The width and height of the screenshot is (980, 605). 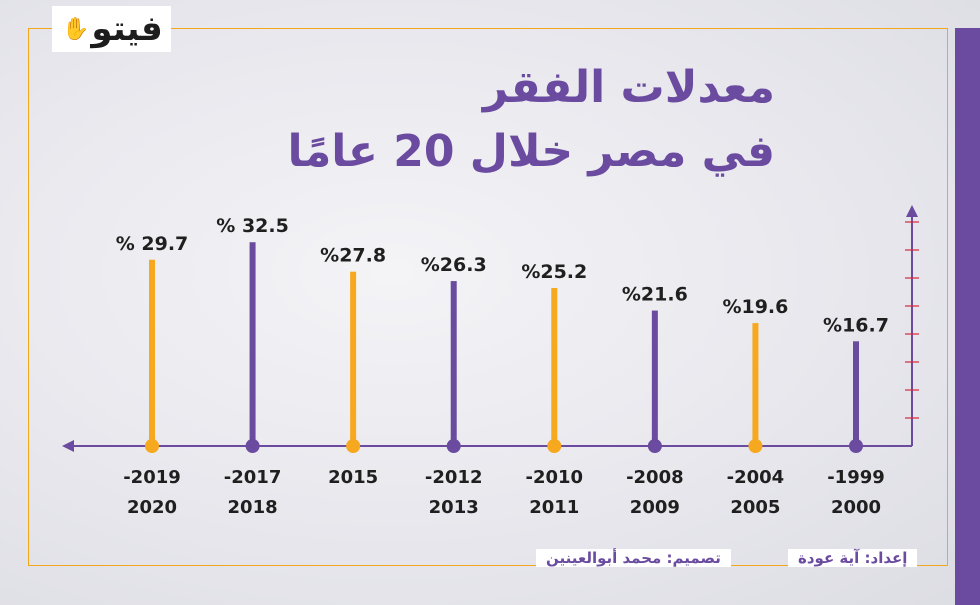 I want to click on y-axis-ticks, so click(x=912, y=320).